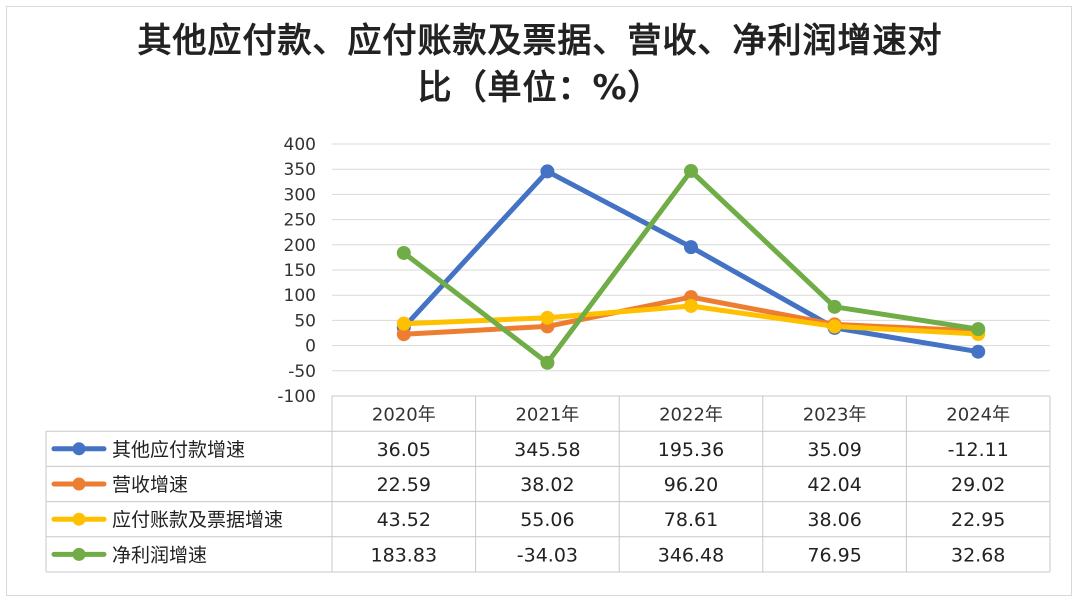 The image size is (1080, 604). I want to click on data-table-cell: 22.59, so click(404, 485).